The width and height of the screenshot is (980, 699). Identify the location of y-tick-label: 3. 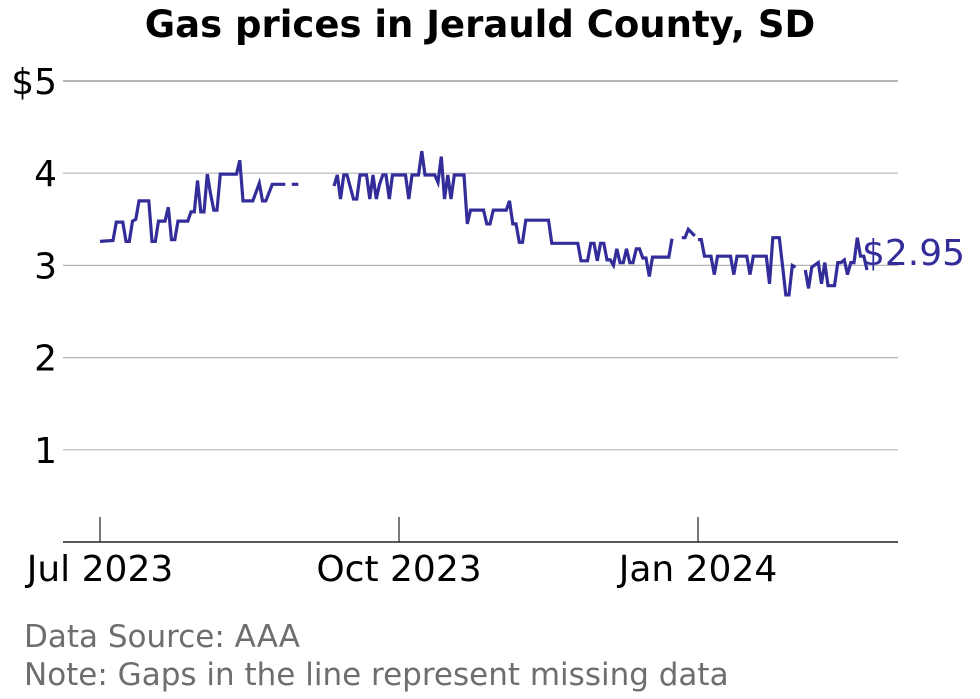
(45, 266).